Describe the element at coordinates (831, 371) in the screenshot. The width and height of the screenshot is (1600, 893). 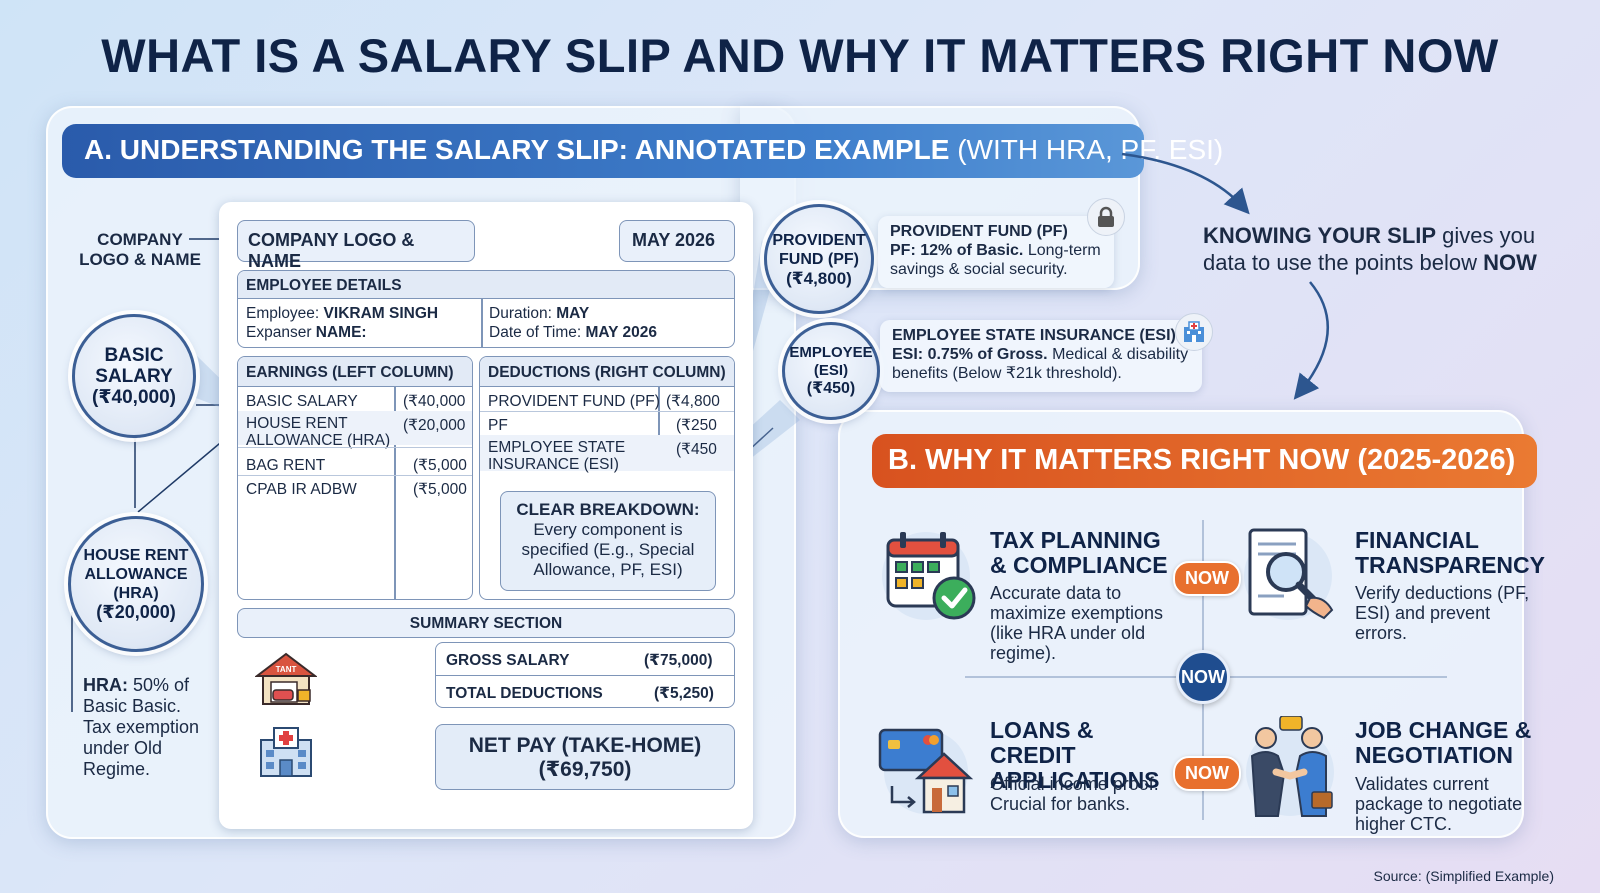
I see `esi-circle: EMPLOYEE (ESI) (₹450)` at that location.